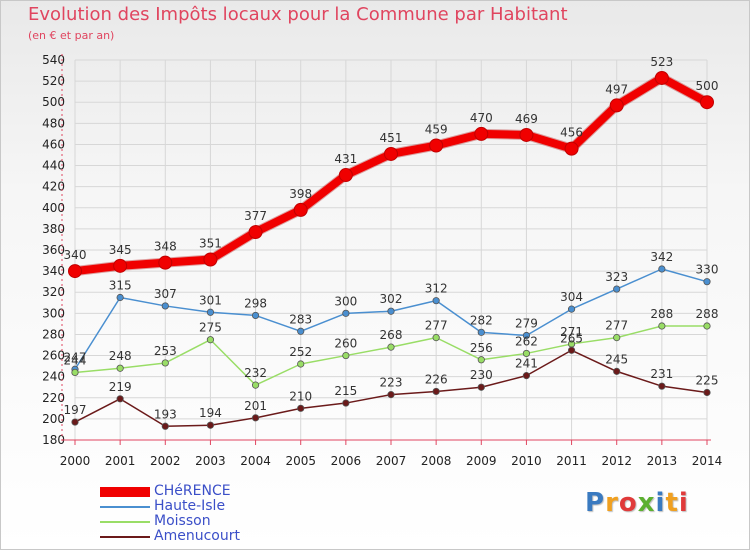  I want to click on data-label-ch-rence: 500, so click(707, 86).